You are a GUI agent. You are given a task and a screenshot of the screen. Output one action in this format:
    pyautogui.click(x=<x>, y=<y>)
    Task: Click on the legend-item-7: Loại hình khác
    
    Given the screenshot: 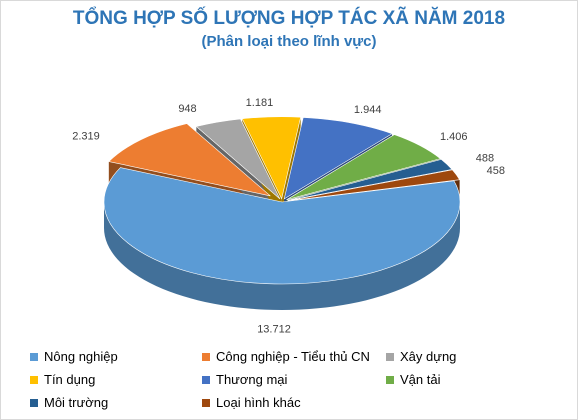 What is the action you would take?
    pyautogui.click(x=251, y=402)
    